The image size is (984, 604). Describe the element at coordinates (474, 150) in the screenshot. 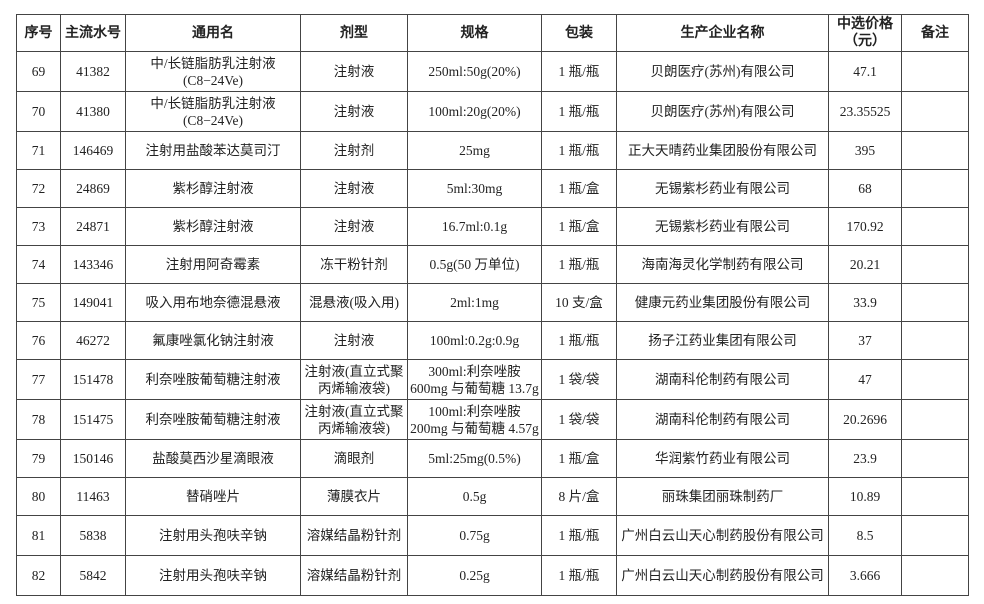

I see `cell-spec: 25mg` at that location.